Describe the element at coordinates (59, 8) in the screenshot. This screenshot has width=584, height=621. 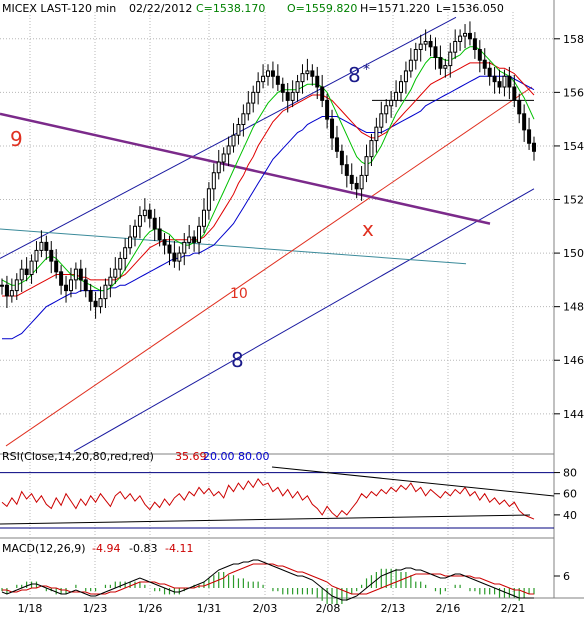
I see `chart-title: MICEX LAST-120 min` at that location.